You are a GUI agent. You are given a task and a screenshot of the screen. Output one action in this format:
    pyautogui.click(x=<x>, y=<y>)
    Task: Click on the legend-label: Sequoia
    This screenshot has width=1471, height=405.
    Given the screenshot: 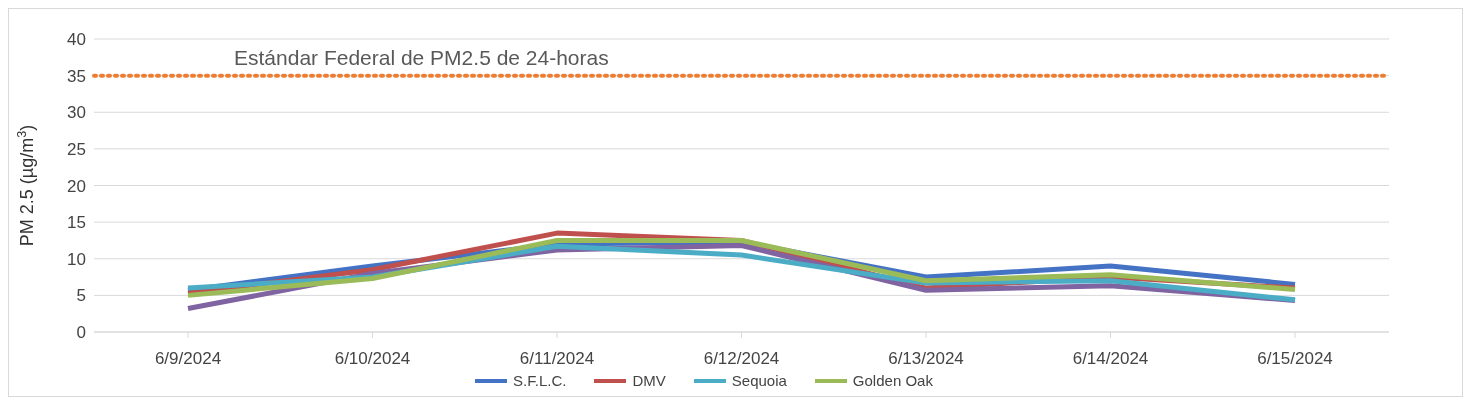 What is the action you would take?
    pyautogui.click(x=758, y=380)
    